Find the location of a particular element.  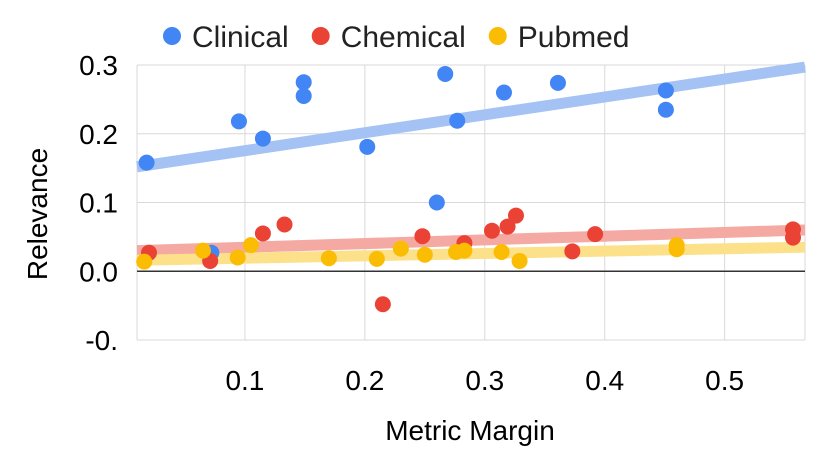

legend-marker-pubmed is located at coordinates (497, 36).